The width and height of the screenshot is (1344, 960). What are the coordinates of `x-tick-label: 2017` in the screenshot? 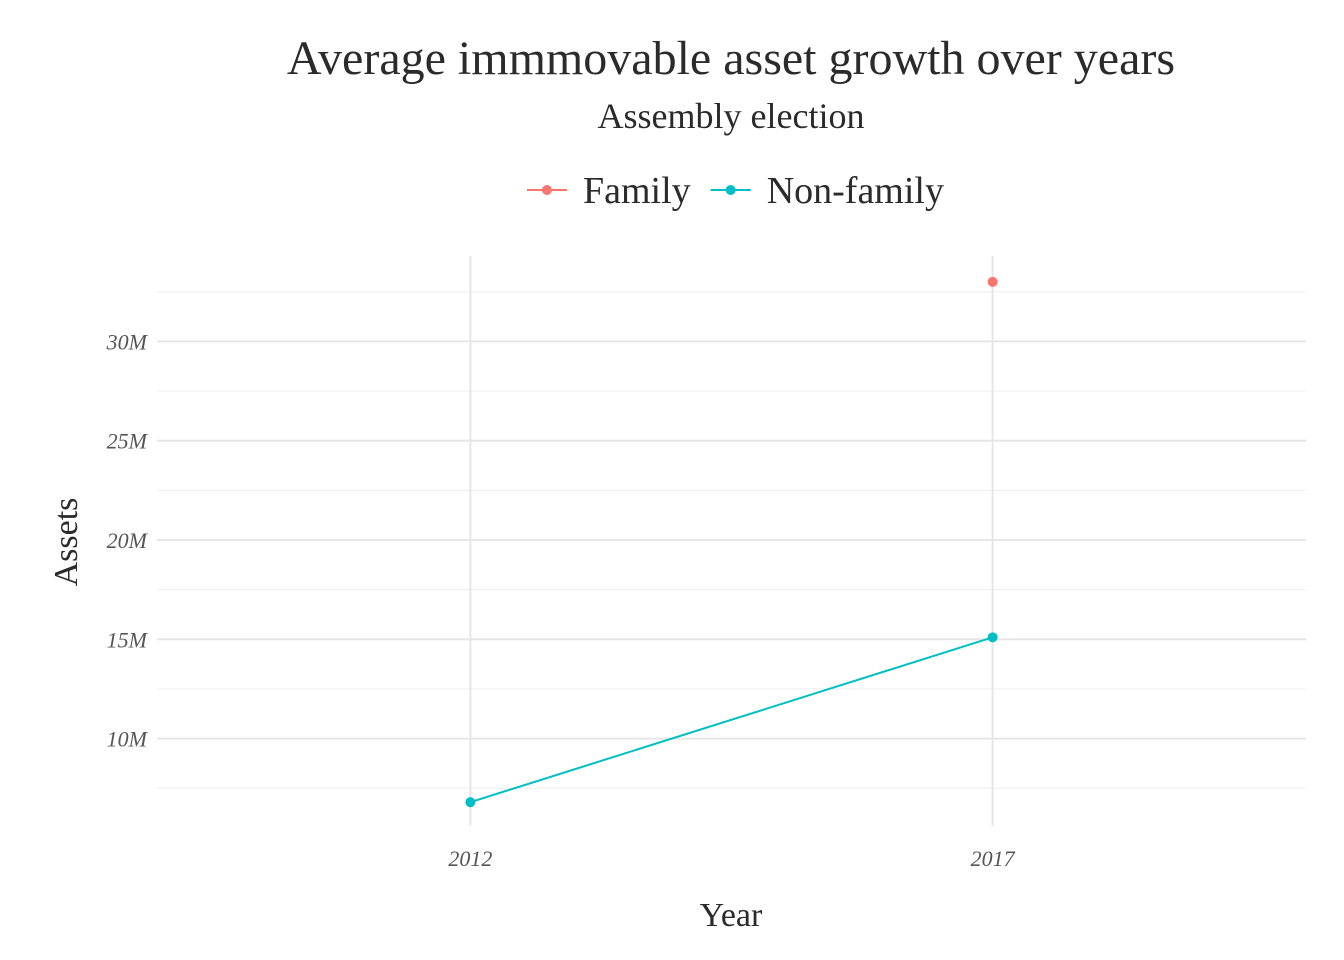 It's located at (993, 858).